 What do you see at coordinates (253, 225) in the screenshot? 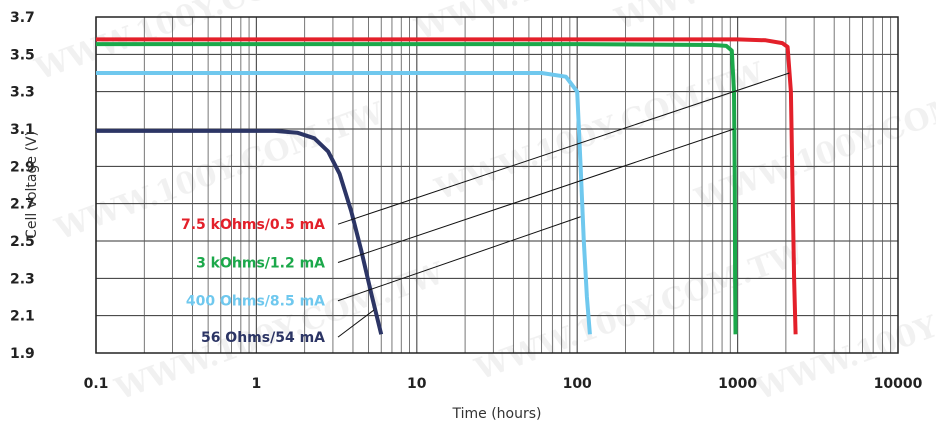
I see `legend-label-1: 7.5 kOhms/0.5 mA` at bounding box center [253, 225].